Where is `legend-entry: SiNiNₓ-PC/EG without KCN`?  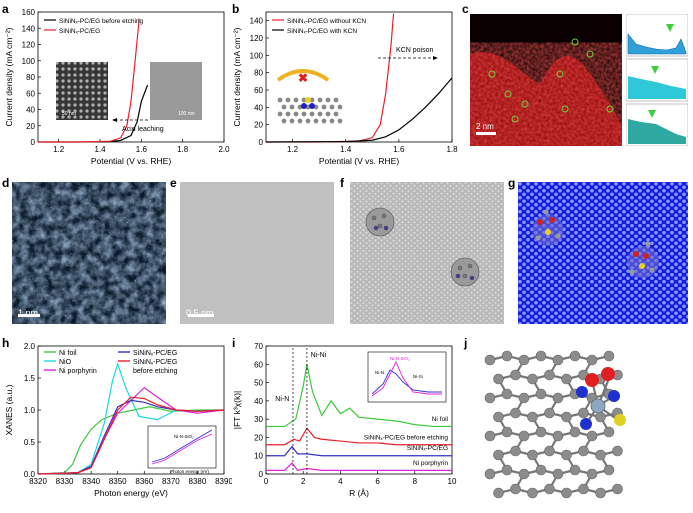 legend-entry: SiNiNₓ-PC/EG without KCN is located at coordinates (326, 21).